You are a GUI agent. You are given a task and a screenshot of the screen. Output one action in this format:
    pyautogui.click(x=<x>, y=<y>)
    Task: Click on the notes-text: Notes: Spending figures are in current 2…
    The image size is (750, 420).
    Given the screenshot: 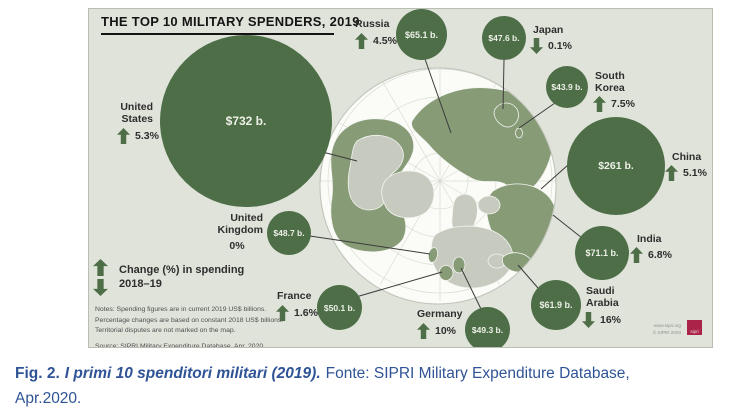 What is the action you would take?
    pyautogui.click(x=189, y=326)
    